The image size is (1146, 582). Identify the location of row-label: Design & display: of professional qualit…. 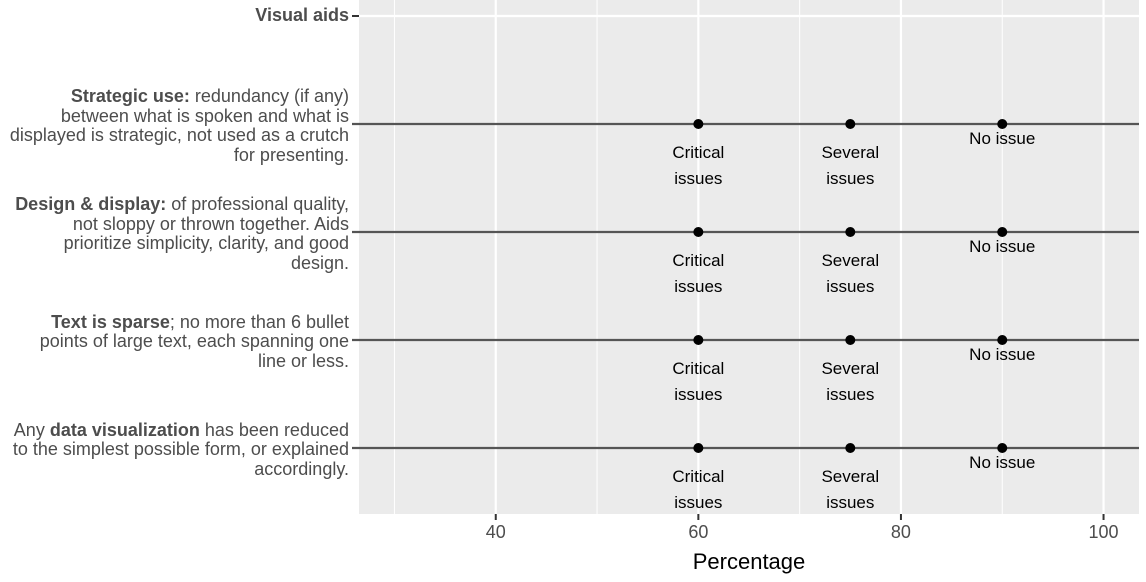
(179, 233).